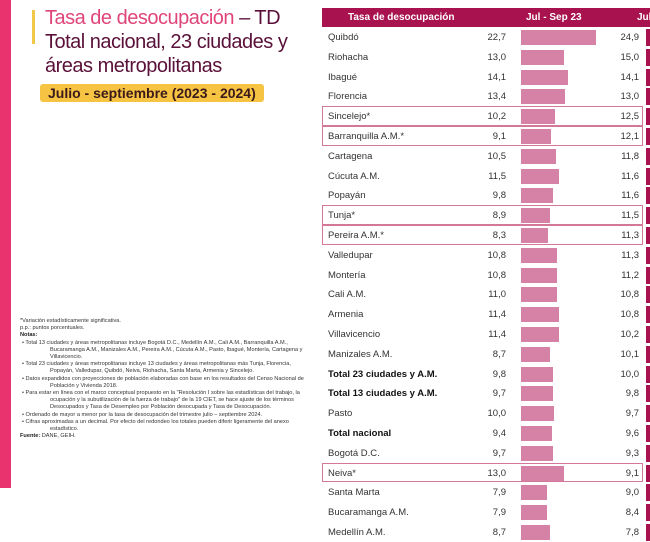  I want to click on table-row: Armenia 11,4 10,8, so click(486, 314).